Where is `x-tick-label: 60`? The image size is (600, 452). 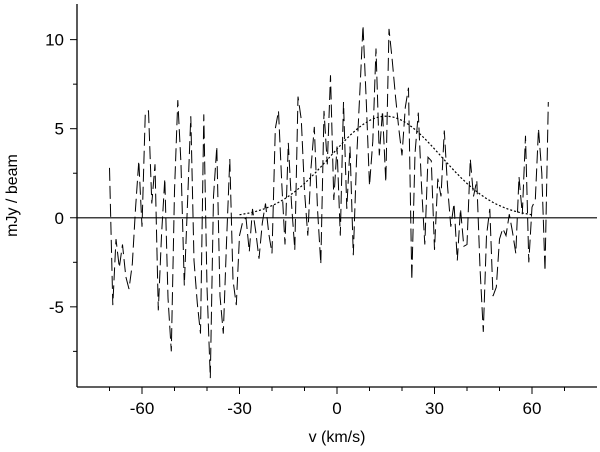 x-tick-label: 60 is located at coordinates (532, 408).